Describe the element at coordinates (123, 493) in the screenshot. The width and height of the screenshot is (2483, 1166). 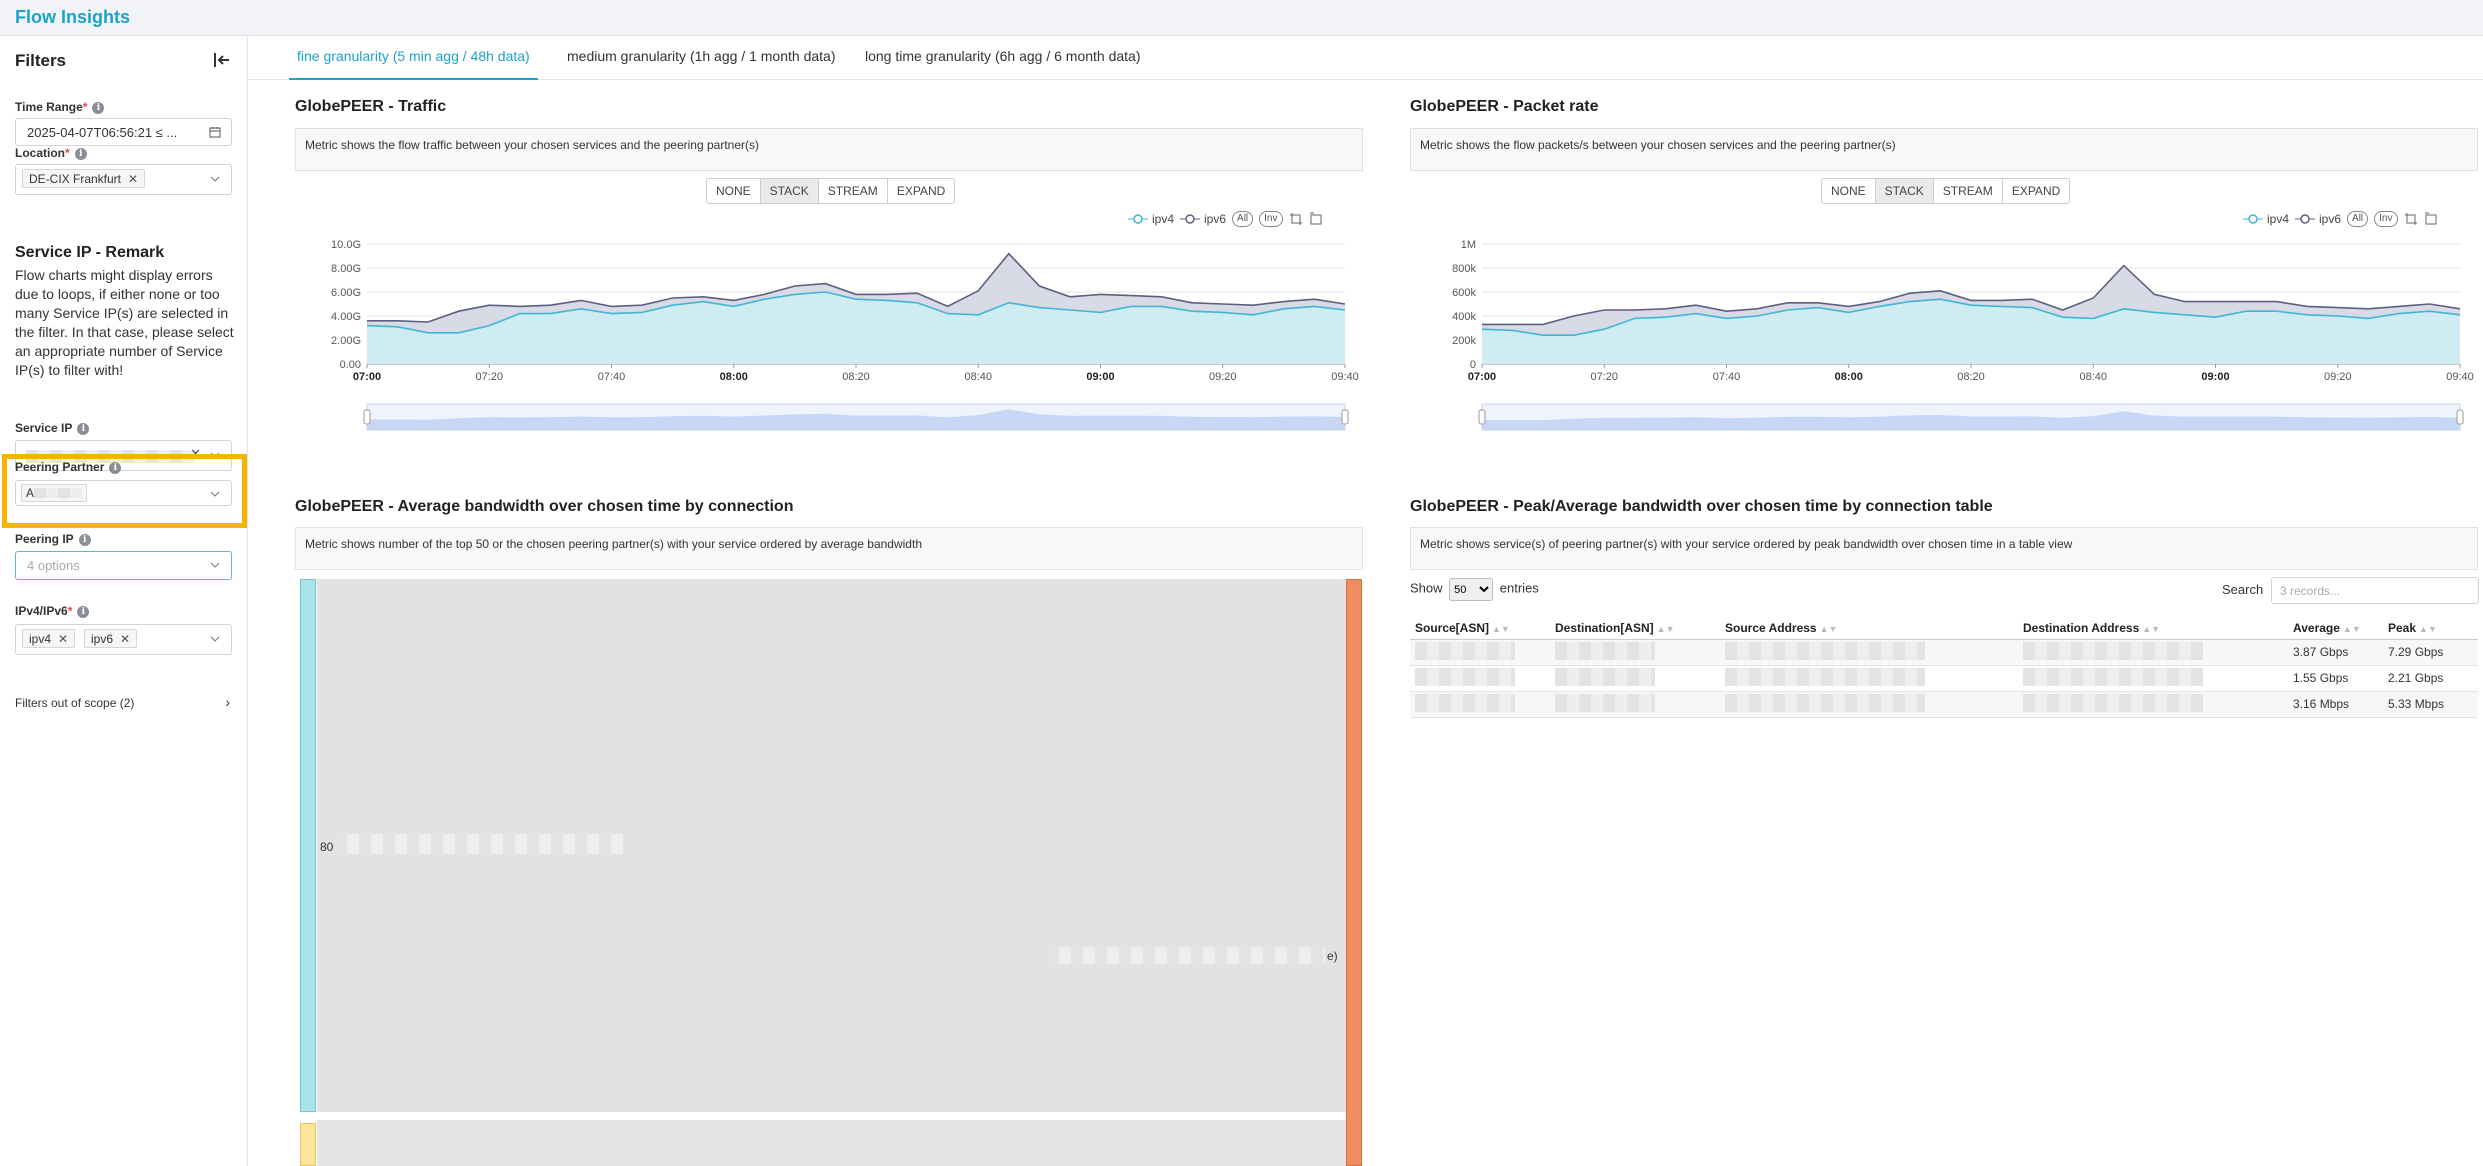
I see `peering-partner-select: A` at that location.